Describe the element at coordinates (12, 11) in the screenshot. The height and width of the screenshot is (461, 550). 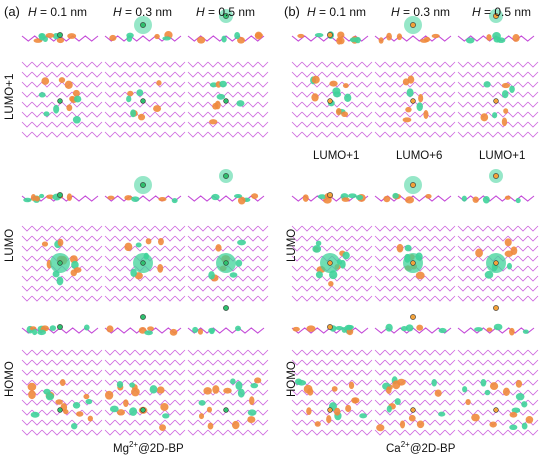
I see `panel-a-letter: (a)` at that location.